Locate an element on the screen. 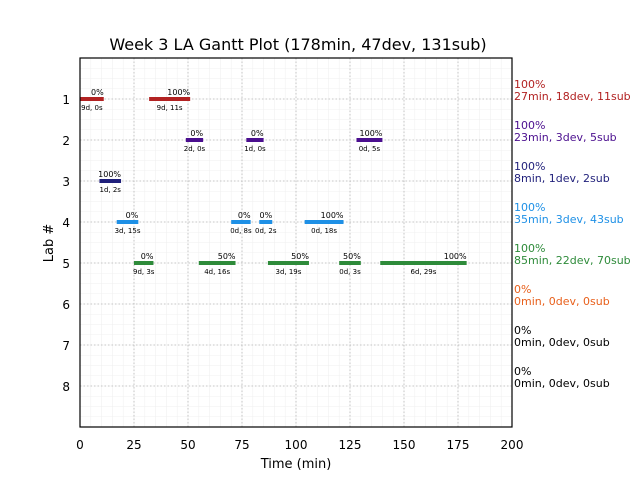  bar-duration-label: 1d, 0s is located at coordinates (255, 149).